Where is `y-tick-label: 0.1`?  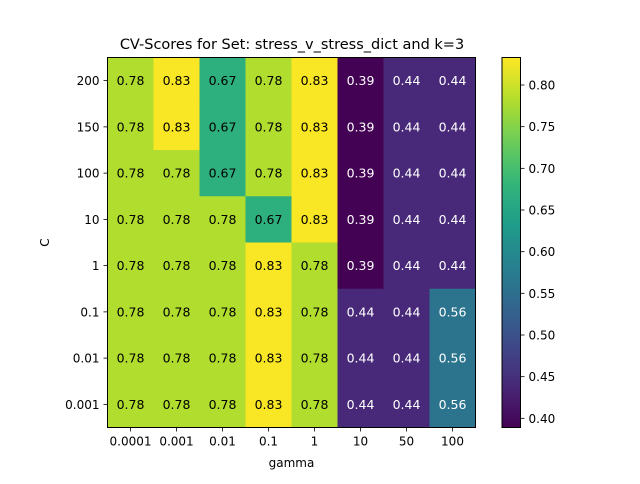 y-tick-label: 0.1 is located at coordinates (89, 312).